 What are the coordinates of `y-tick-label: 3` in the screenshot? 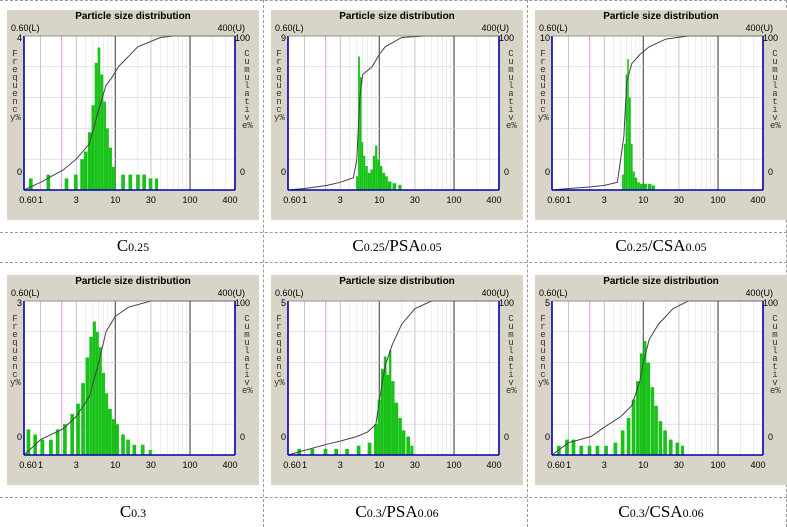 It's located at (19, 303).